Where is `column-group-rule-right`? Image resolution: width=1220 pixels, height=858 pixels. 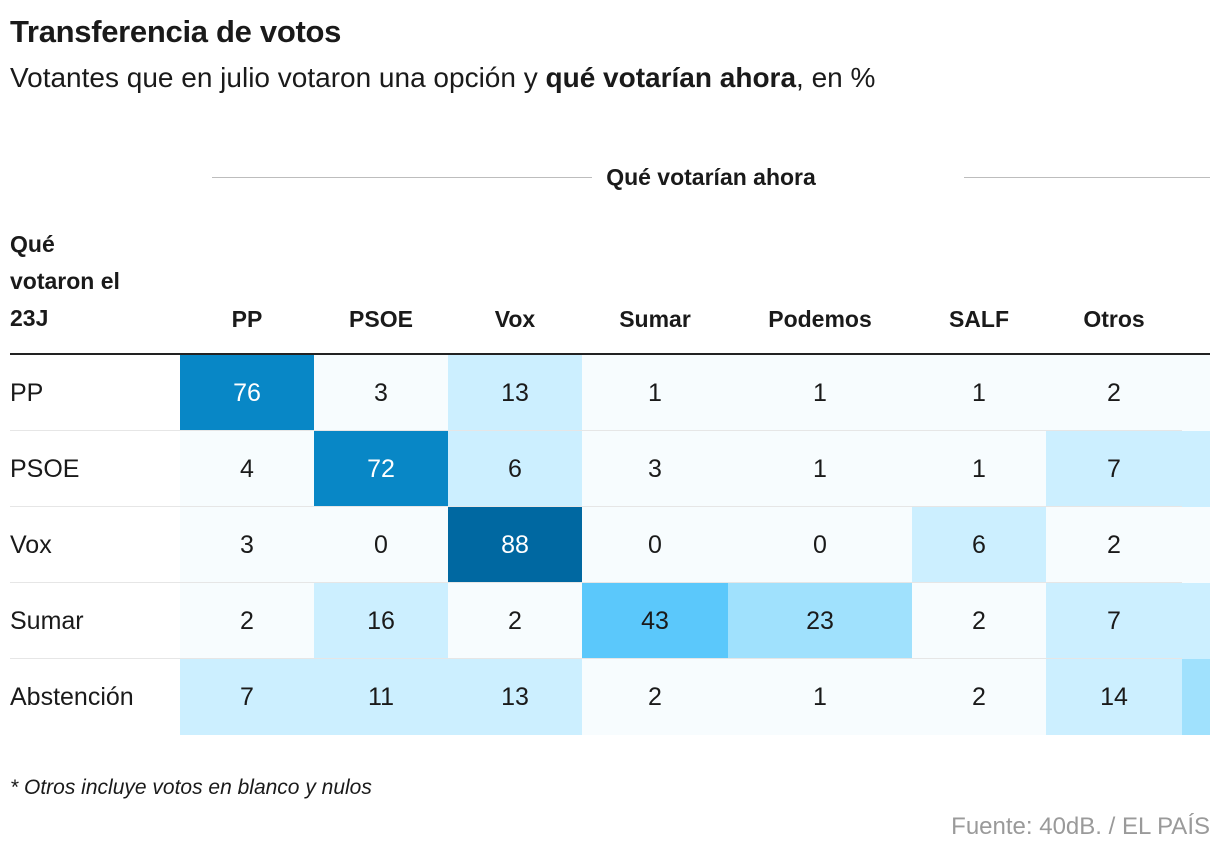 column-group-rule-right is located at coordinates (1087, 177).